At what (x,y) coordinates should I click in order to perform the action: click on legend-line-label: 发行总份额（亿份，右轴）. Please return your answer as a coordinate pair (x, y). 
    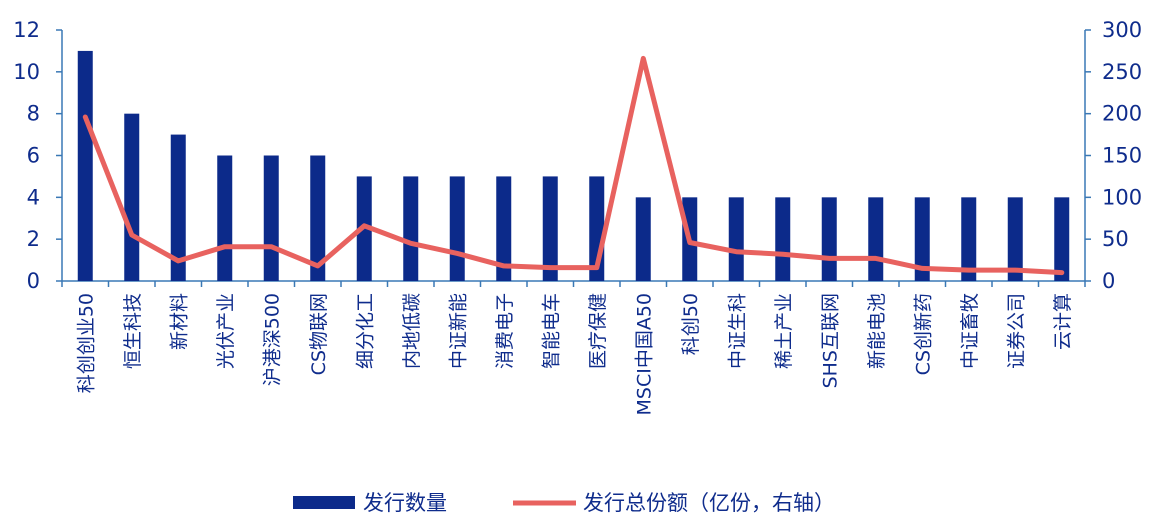
    Looking at the image, I should click on (709, 503).